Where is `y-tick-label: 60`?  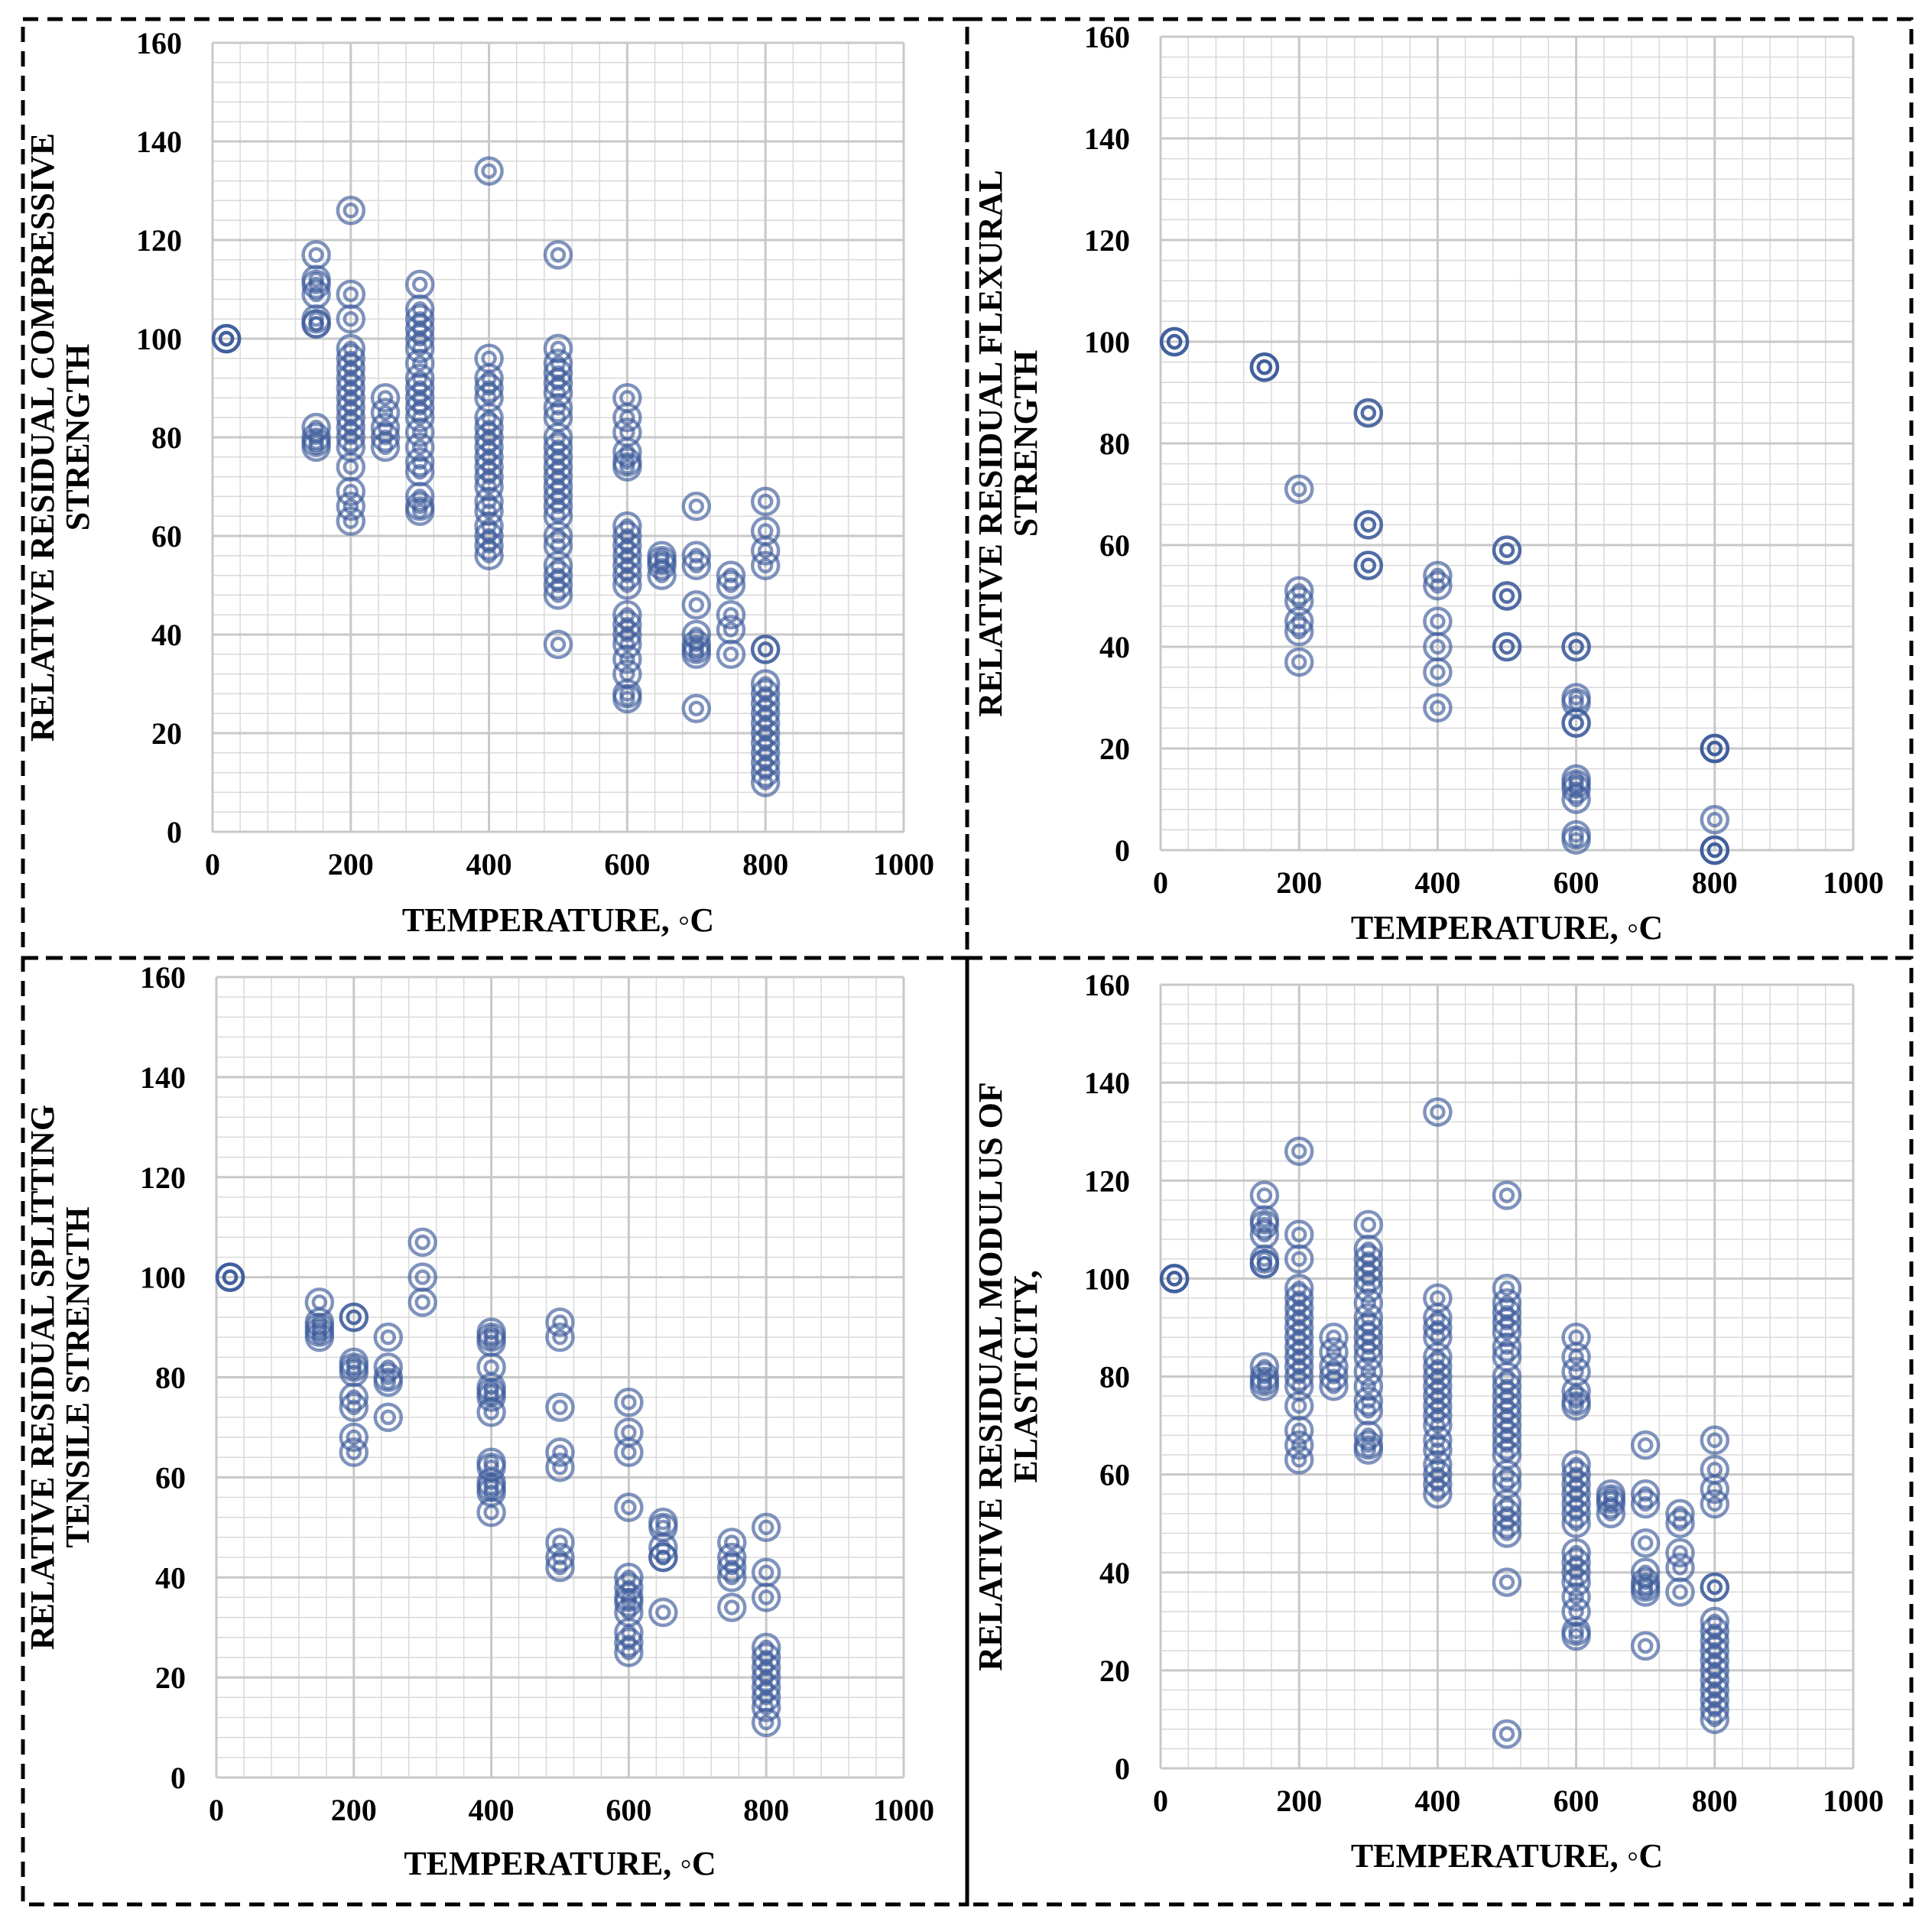
y-tick-label: 60 is located at coordinates (170, 1477).